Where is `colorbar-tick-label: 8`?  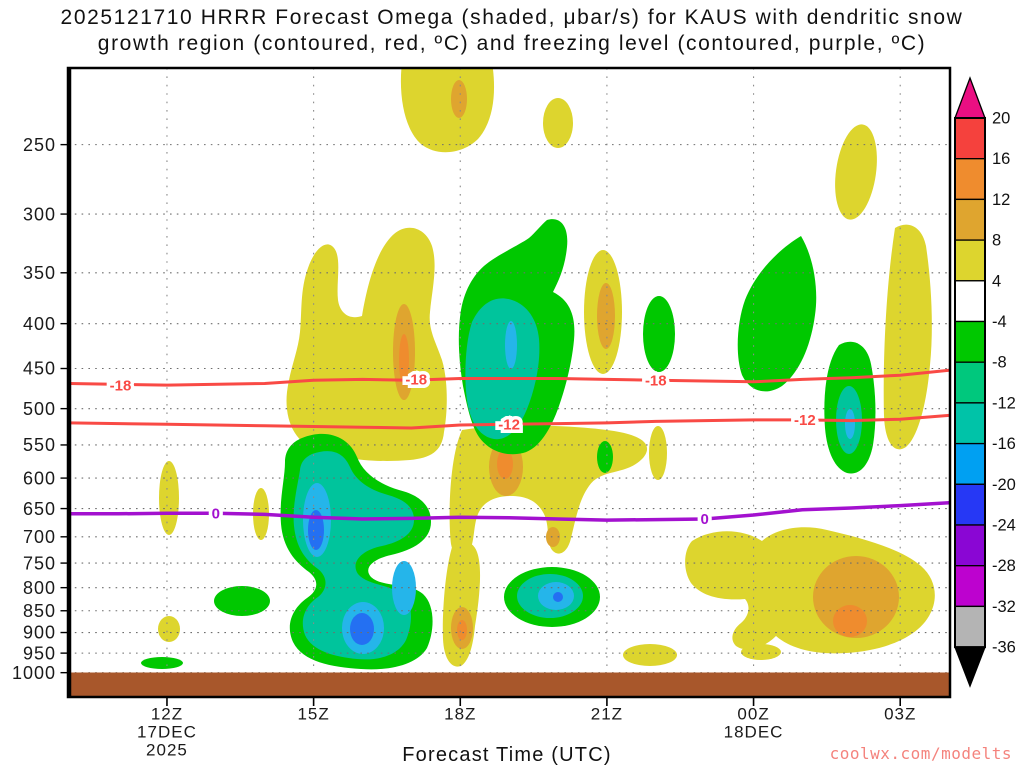 colorbar-tick-label: 8 is located at coordinates (996, 241).